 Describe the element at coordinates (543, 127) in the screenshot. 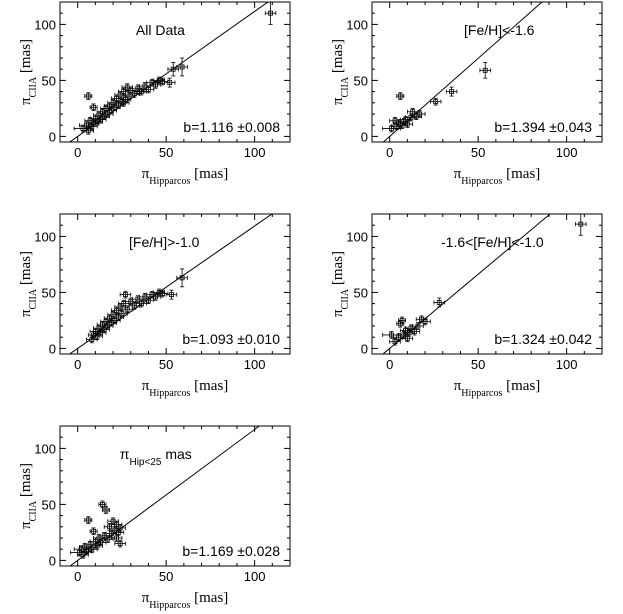

I see `fit-coefficient-label: b=1.394 ±0.043` at that location.